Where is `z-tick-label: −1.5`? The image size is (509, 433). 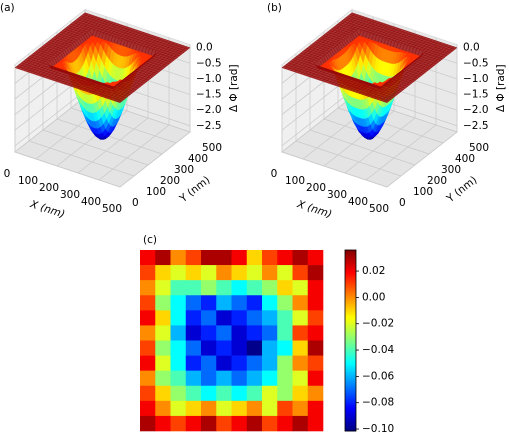
z-tick-label: −1.5 is located at coordinates (476, 95).